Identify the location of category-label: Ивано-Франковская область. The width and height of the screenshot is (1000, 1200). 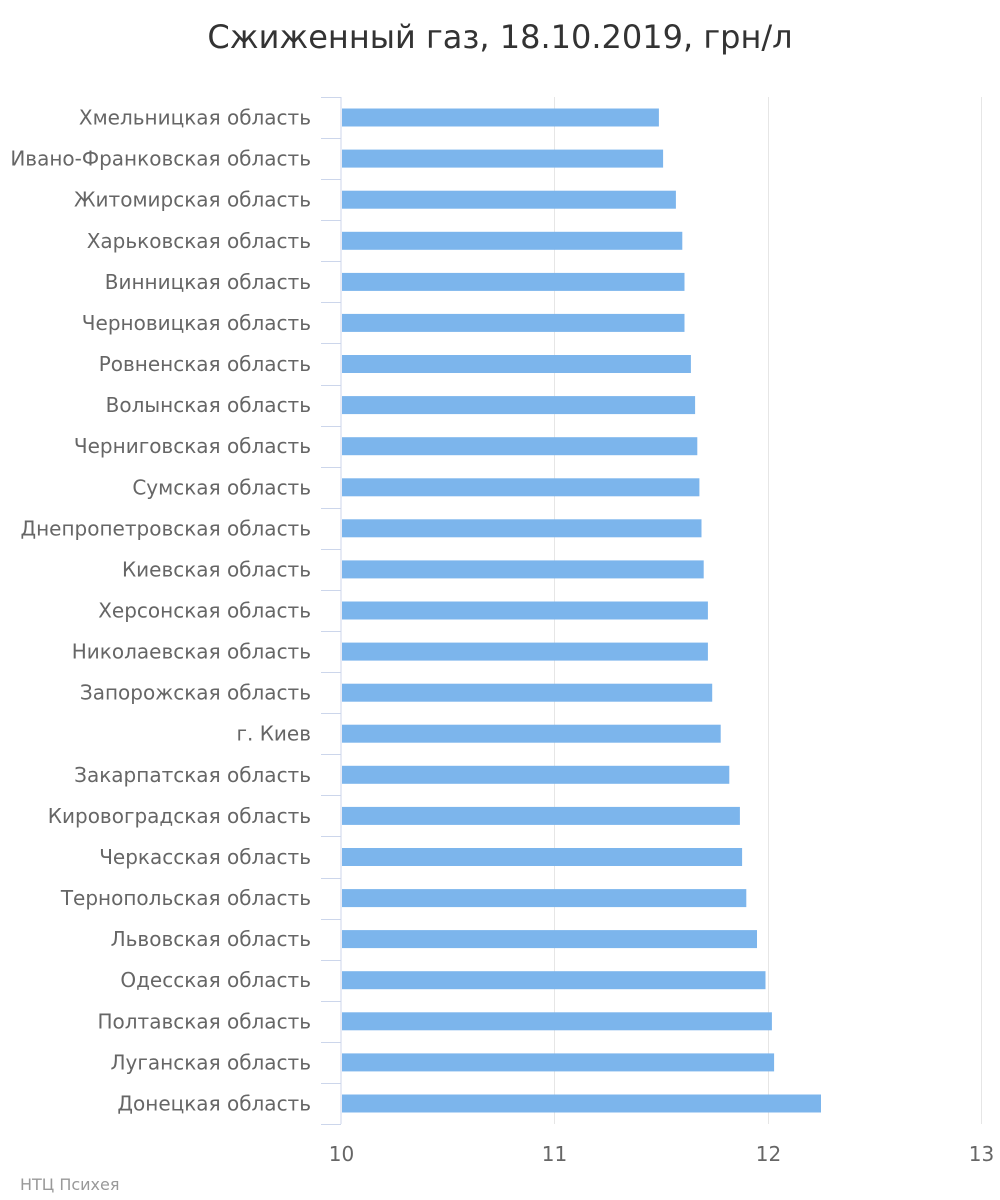
(160, 159).